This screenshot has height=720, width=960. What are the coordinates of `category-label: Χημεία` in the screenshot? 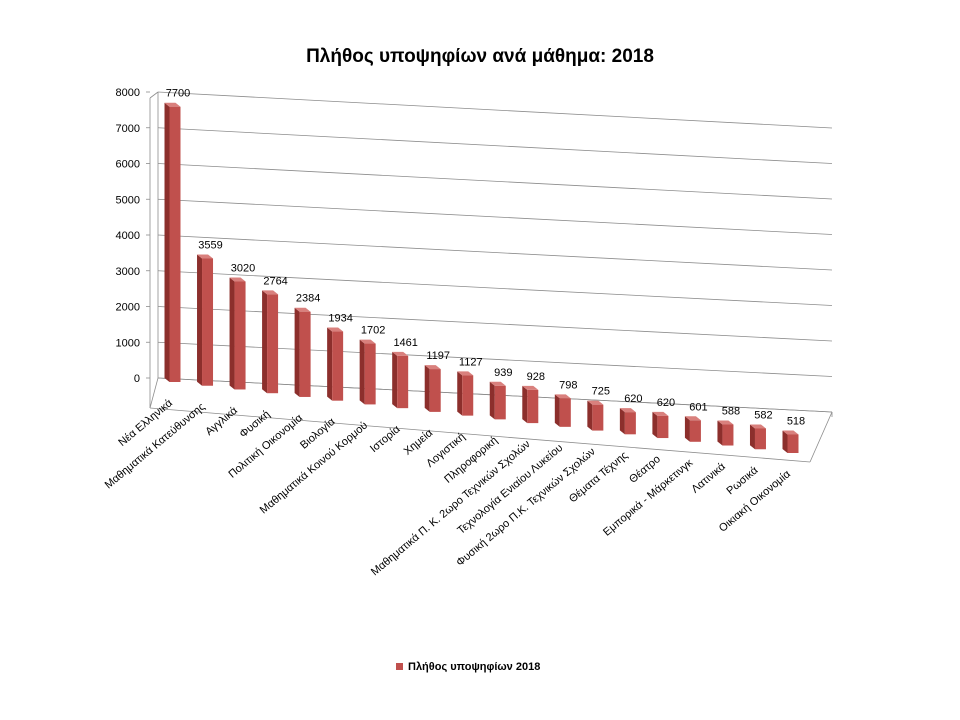 It's located at (419, 442).